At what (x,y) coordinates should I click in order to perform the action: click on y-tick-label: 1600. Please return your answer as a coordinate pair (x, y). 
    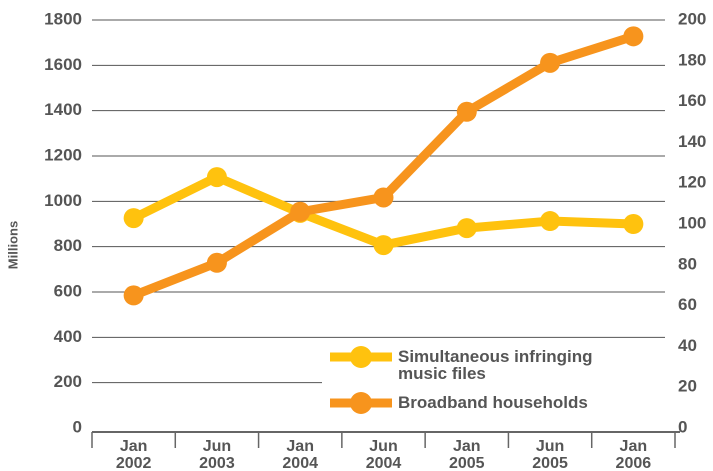
    Looking at the image, I should click on (63, 64).